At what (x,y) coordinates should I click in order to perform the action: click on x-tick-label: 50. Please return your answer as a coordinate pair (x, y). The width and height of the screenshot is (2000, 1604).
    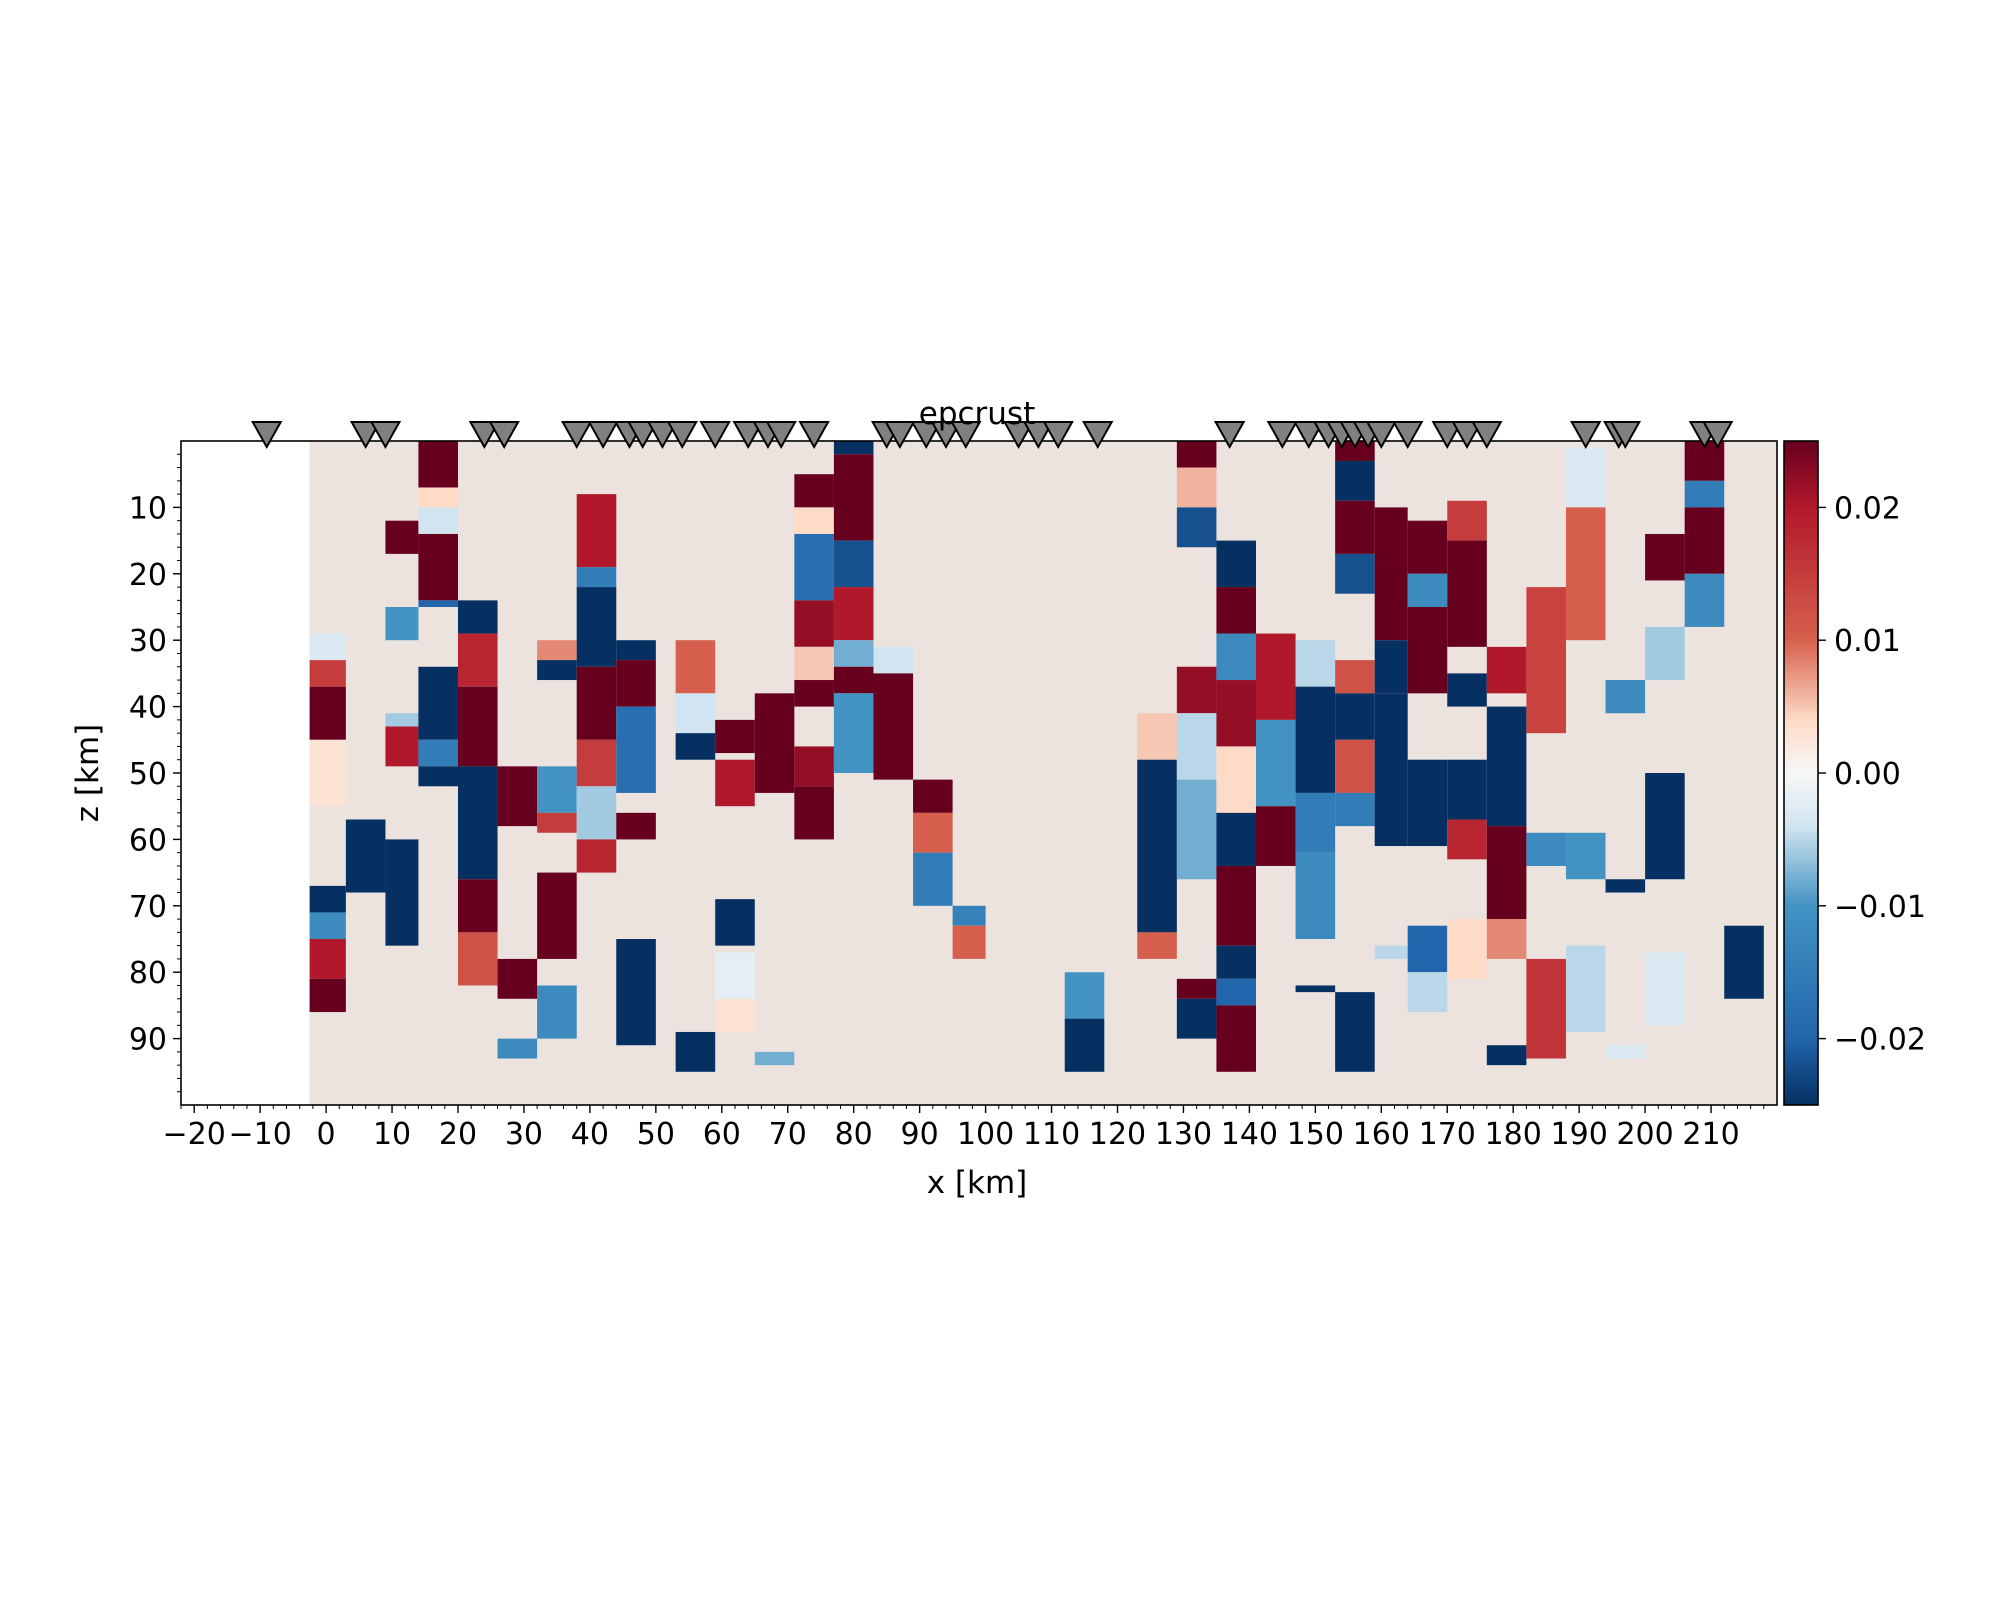
    Looking at the image, I should click on (656, 1134).